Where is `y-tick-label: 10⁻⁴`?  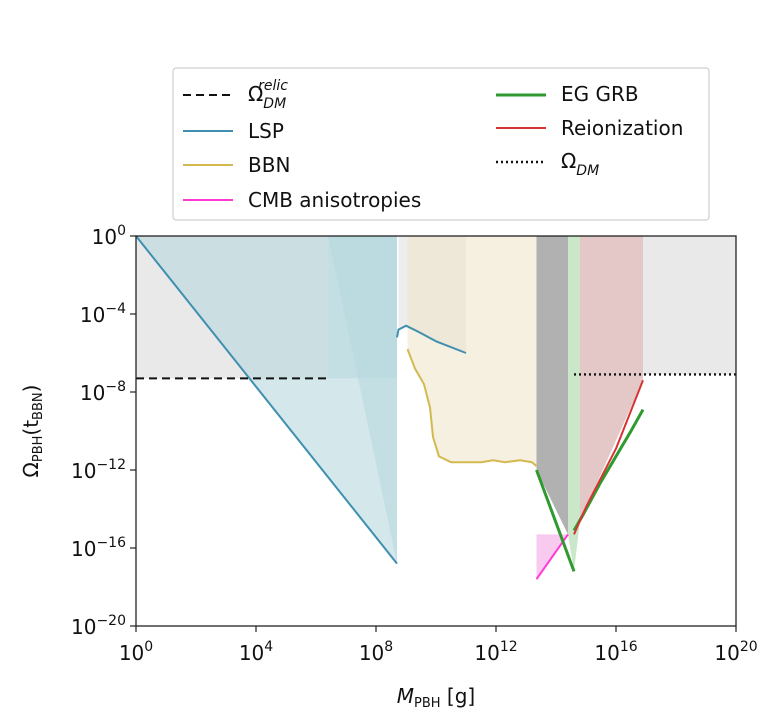 y-tick-label: 10⁻⁴ is located at coordinates (103, 314).